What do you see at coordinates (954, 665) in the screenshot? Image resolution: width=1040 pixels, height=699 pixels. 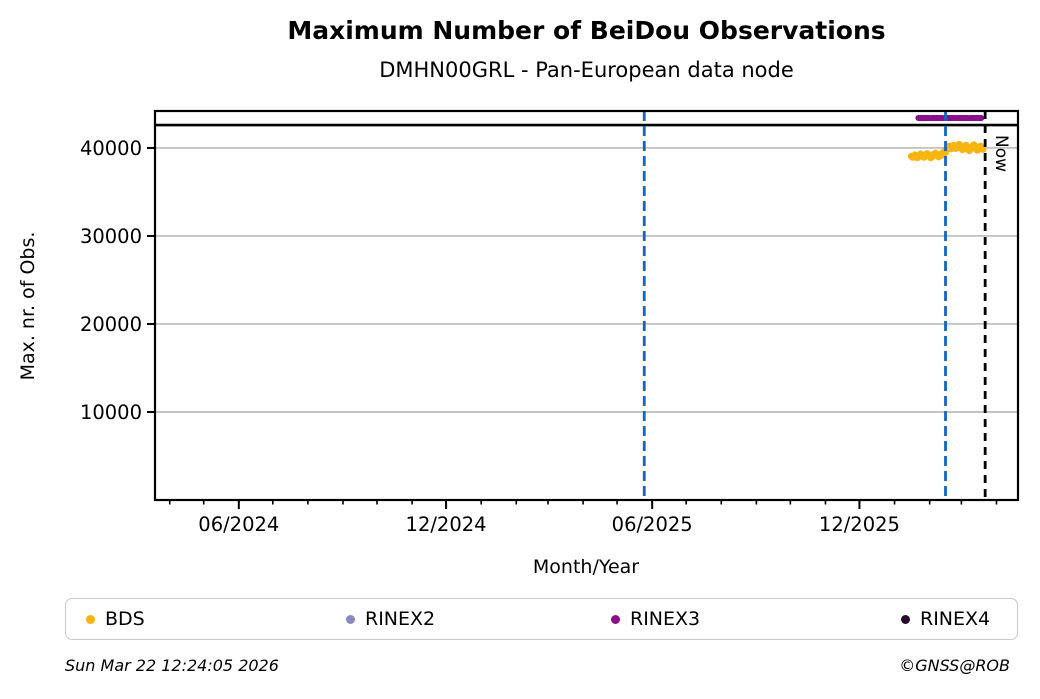 I see `copyright: ©GNSS@ROB` at bounding box center [954, 665].